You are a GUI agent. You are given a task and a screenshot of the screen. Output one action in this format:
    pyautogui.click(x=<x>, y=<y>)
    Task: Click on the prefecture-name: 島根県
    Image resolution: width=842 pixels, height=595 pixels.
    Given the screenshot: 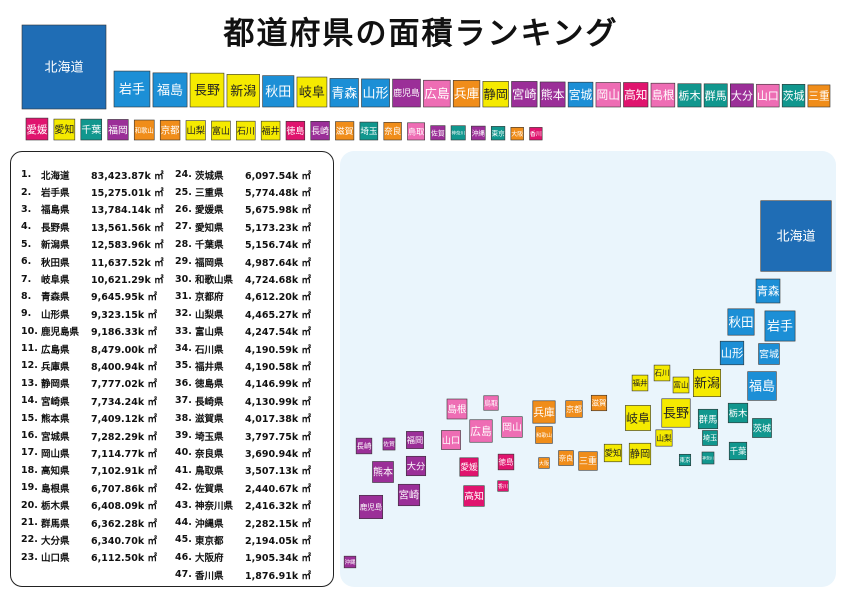 What is the action you would take?
    pyautogui.click(x=55, y=489)
    